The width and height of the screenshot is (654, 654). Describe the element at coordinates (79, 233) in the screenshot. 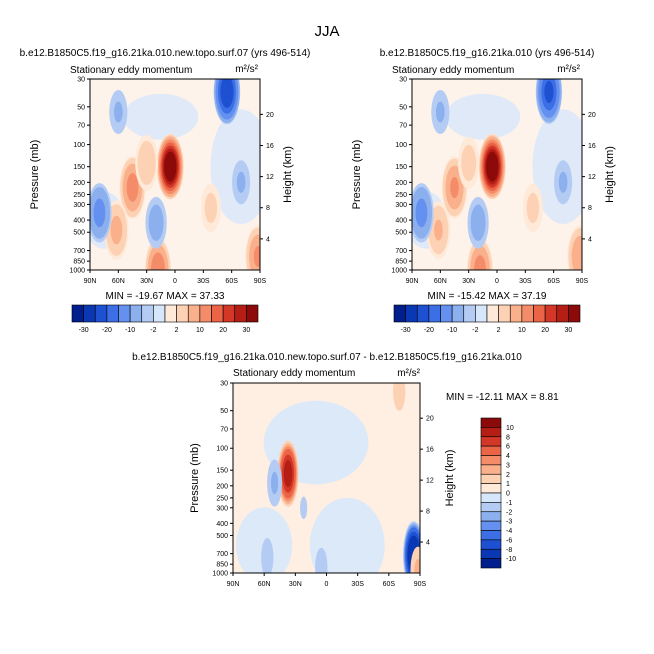

I see `y-tick-label: 500` at that location.